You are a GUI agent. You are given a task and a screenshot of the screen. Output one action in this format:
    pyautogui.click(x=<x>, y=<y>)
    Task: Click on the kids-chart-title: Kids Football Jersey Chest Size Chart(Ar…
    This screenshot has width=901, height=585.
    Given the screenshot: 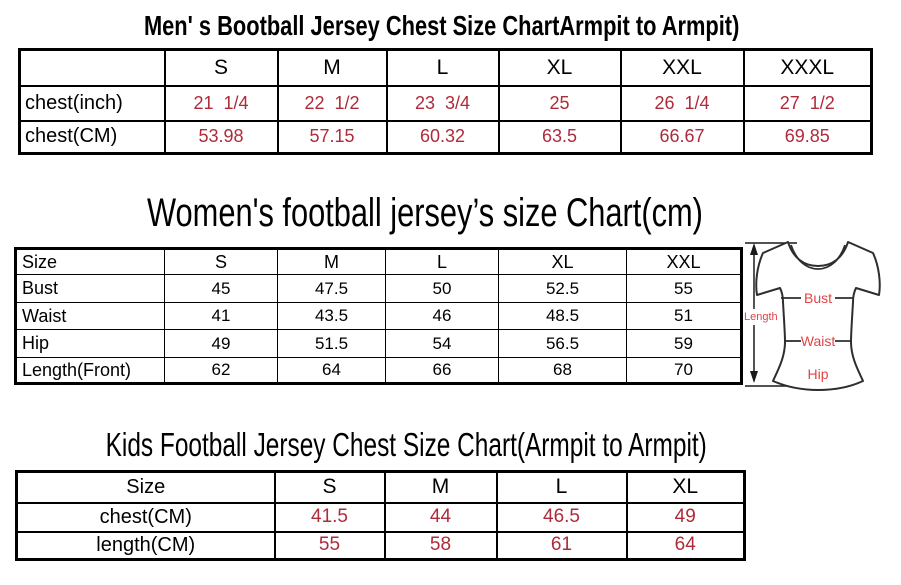 What is the action you would take?
    pyautogui.click(x=376, y=445)
    